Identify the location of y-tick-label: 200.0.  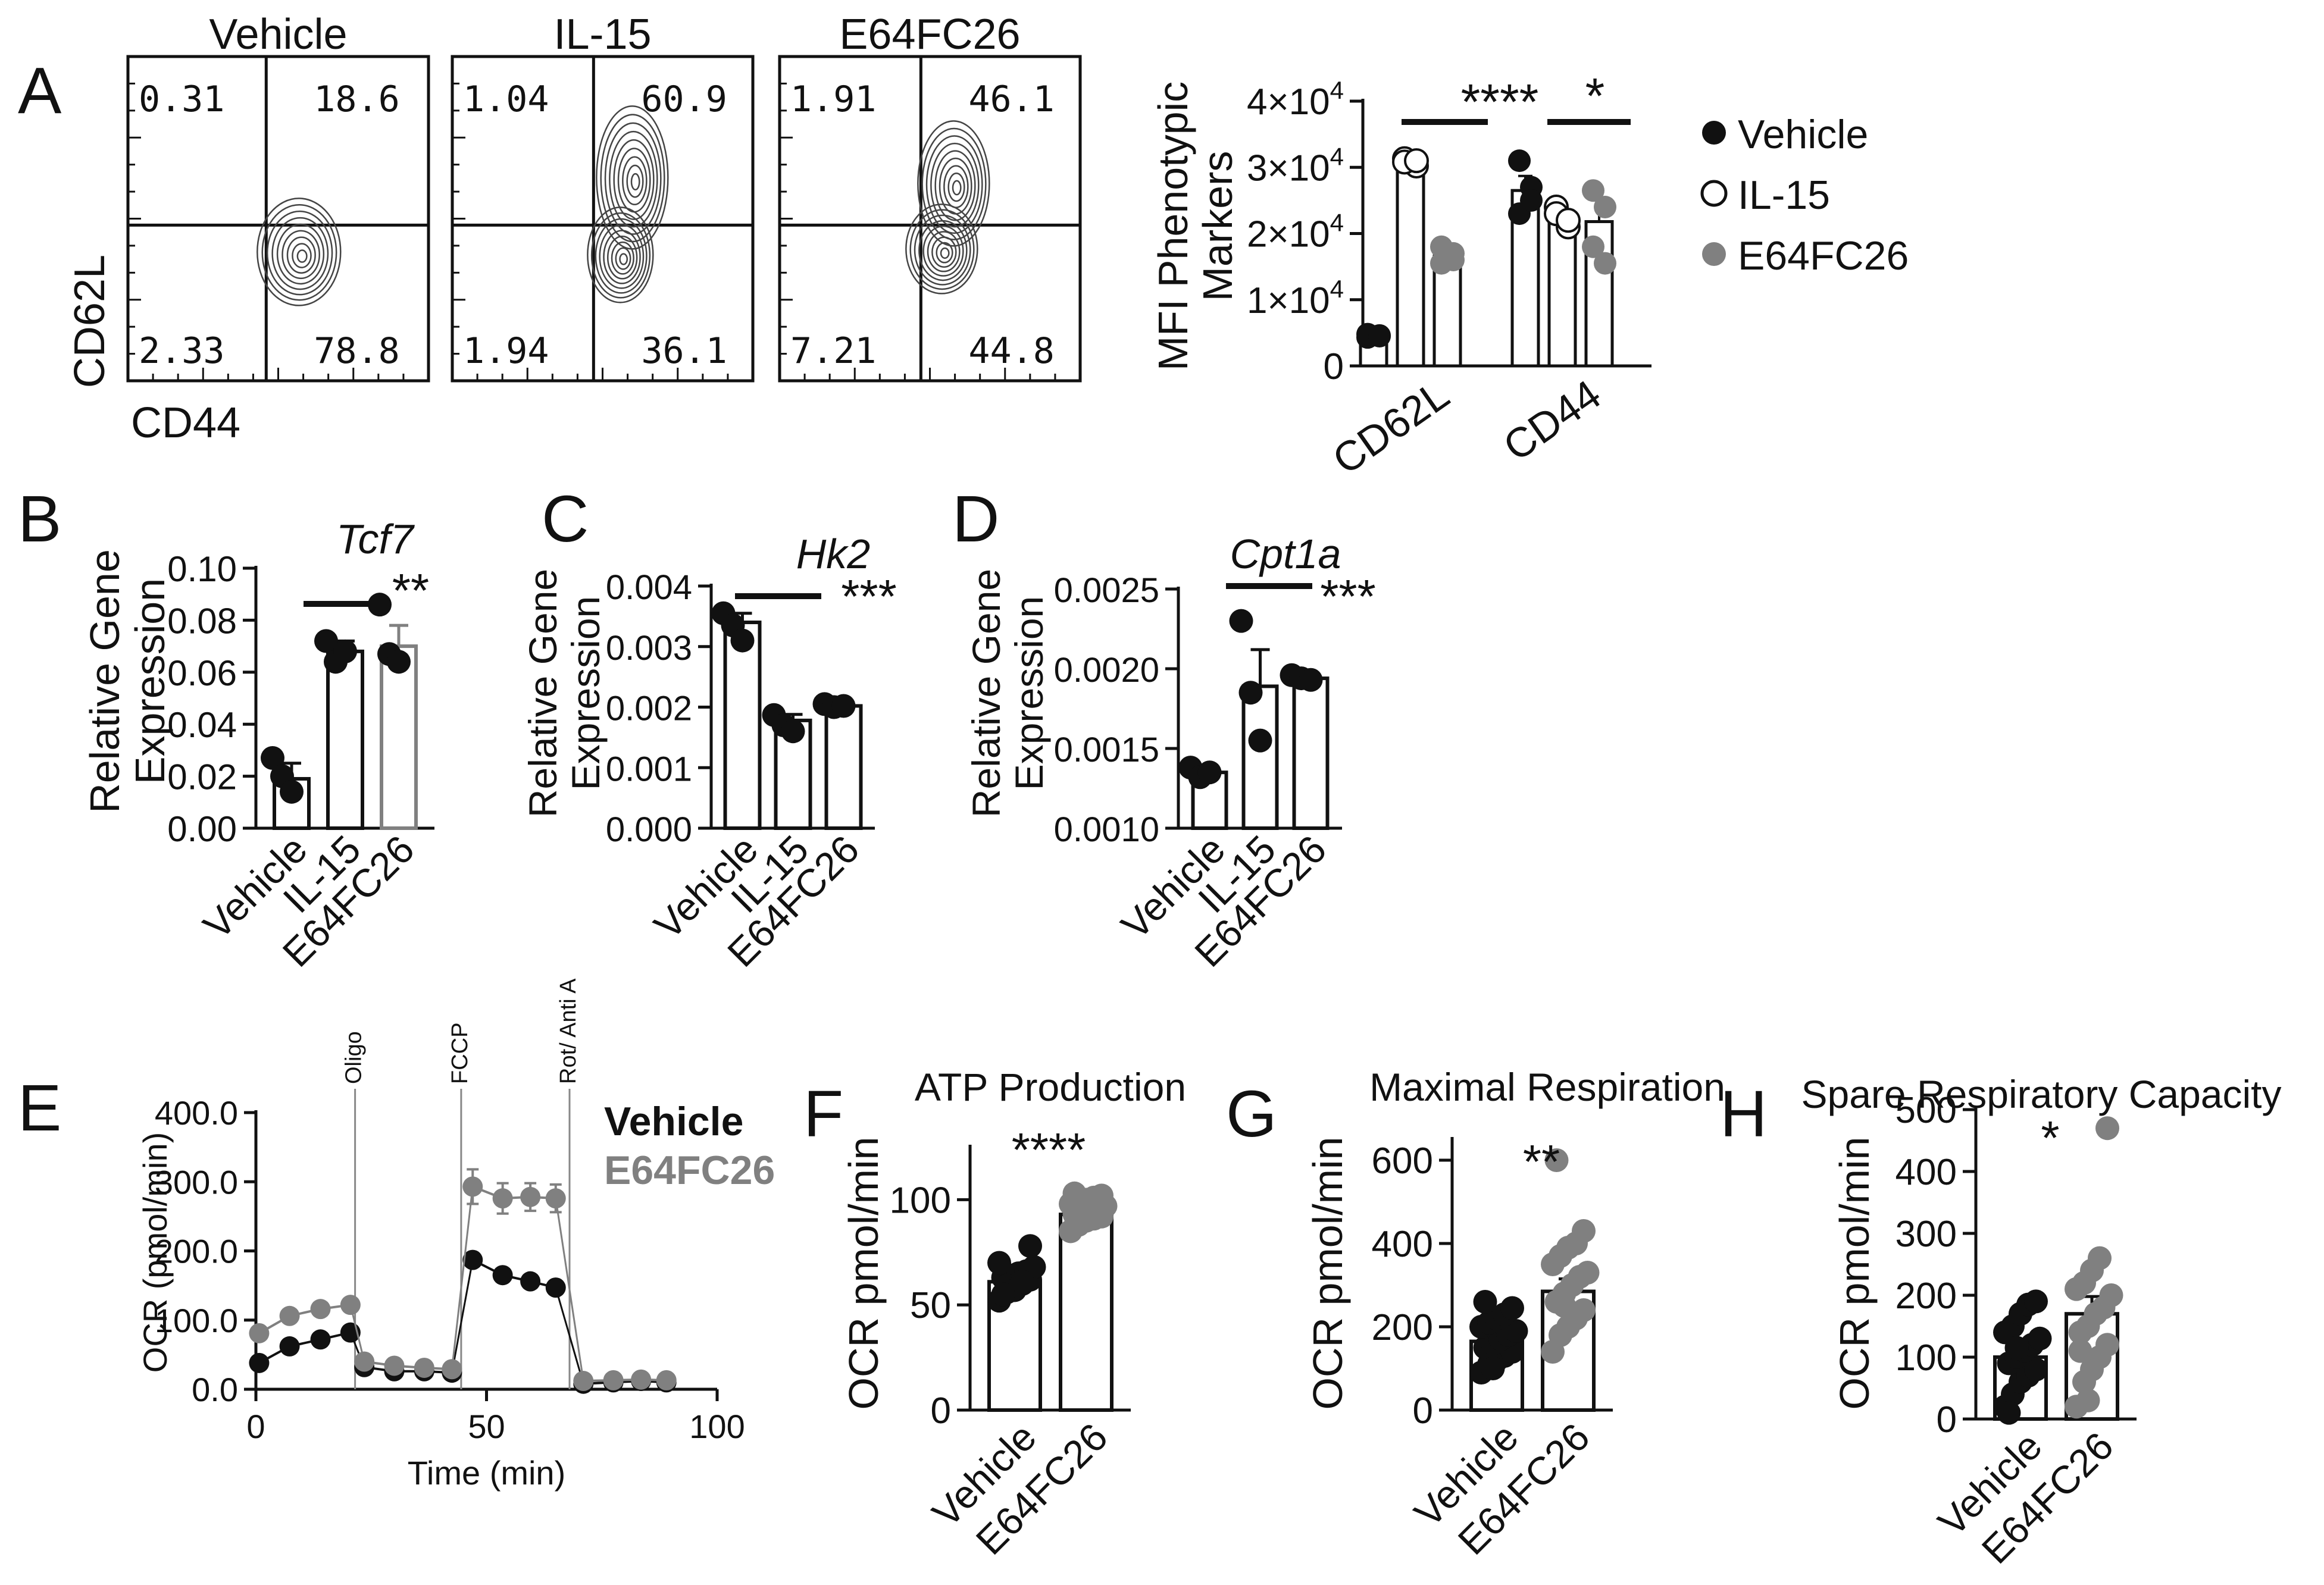
(196, 1251).